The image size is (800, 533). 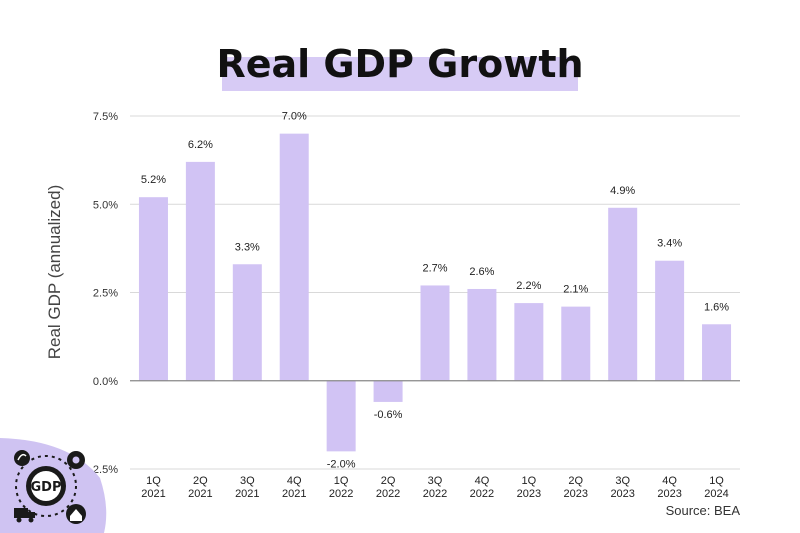 What do you see at coordinates (76, 460) in the screenshot?
I see `gear-icon` at bounding box center [76, 460].